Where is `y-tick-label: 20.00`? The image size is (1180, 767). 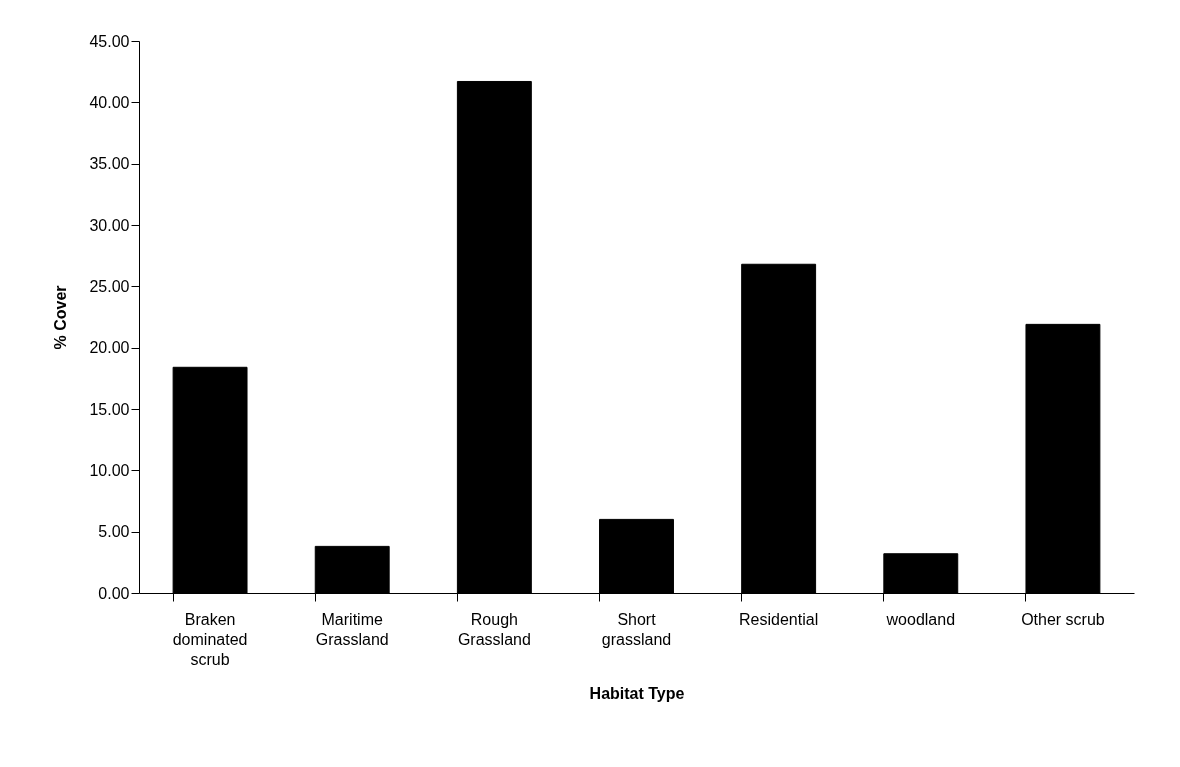
y-tick-label: 20.00 is located at coordinates (109, 348).